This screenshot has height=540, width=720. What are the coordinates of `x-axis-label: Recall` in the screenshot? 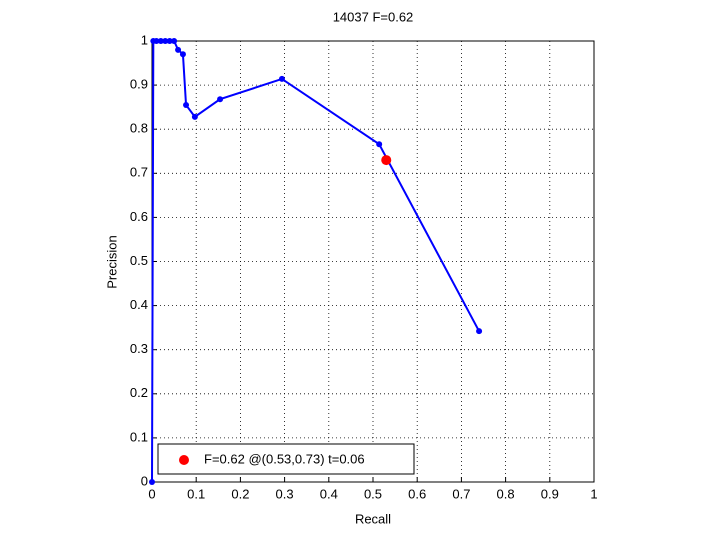 It's located at (373, 518).